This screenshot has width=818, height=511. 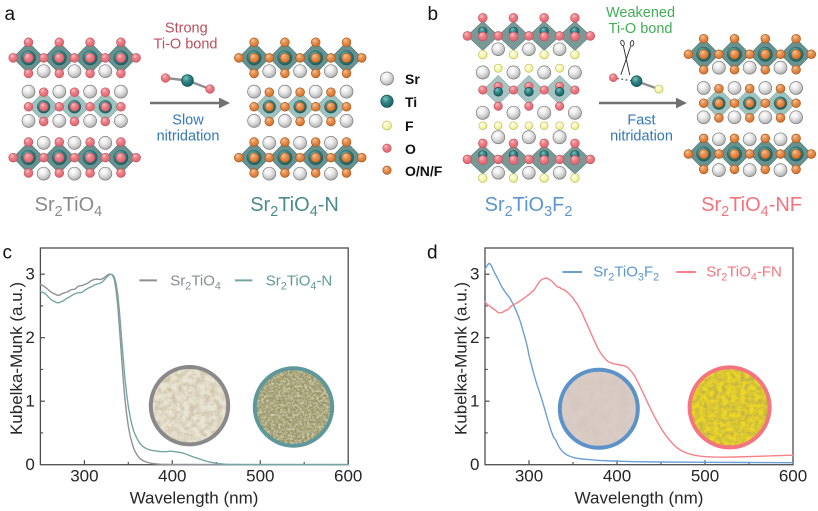 What do you see at coordinates (409, 126) in the screenshot?
I see `svg-text: F` at bounding box center [409, 126].